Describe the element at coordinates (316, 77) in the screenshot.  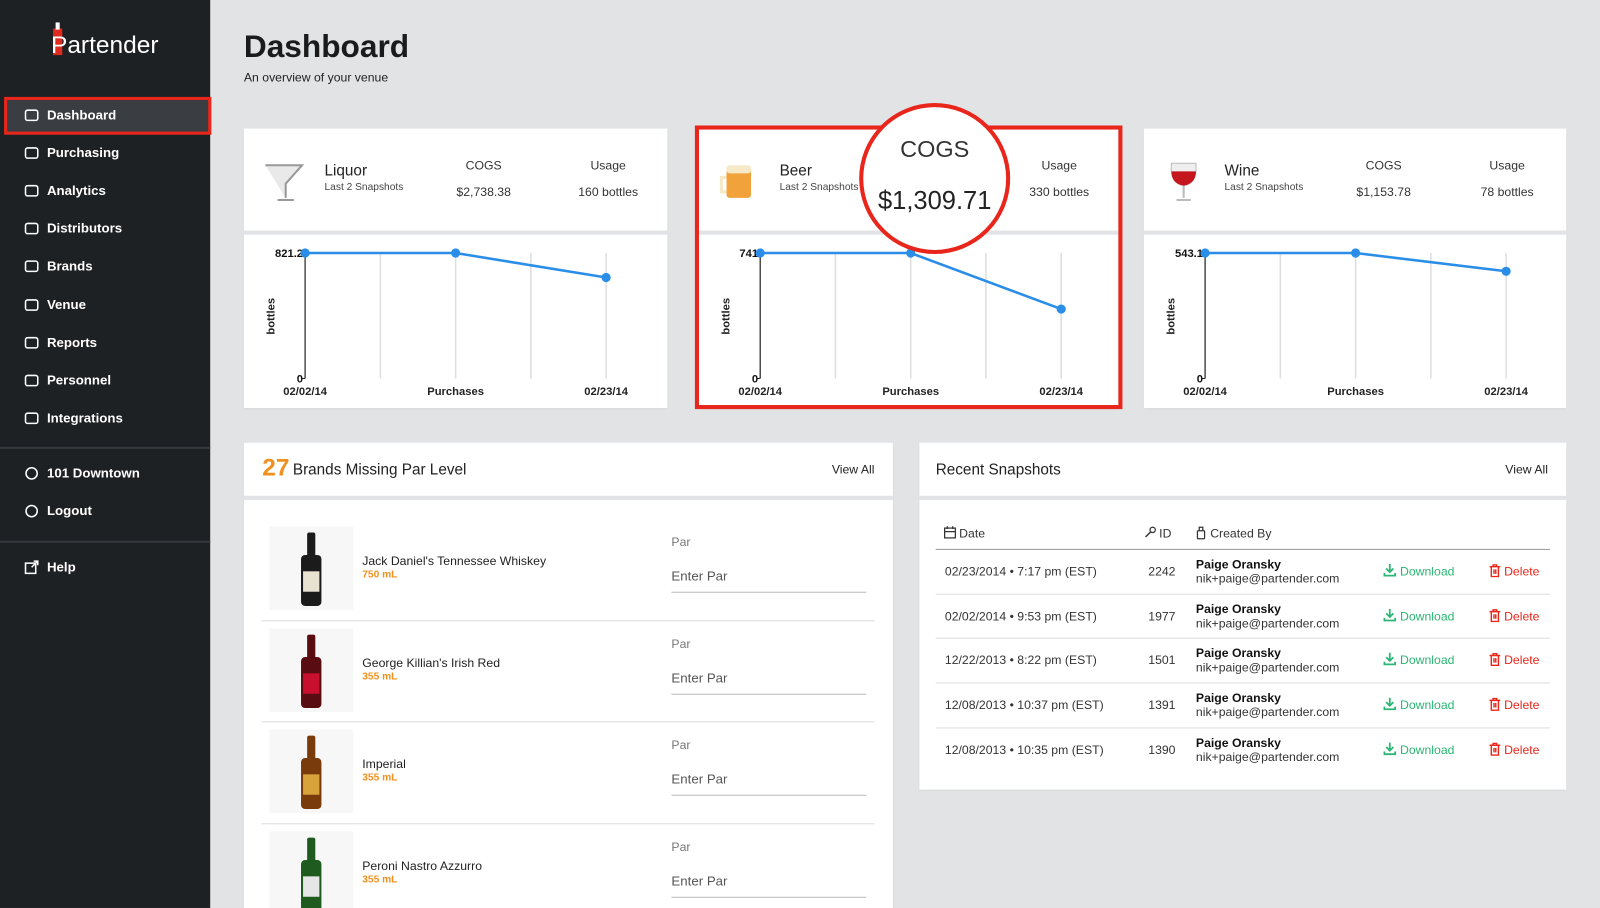
I see `page-subtitle: An overview of your venue` at that location.